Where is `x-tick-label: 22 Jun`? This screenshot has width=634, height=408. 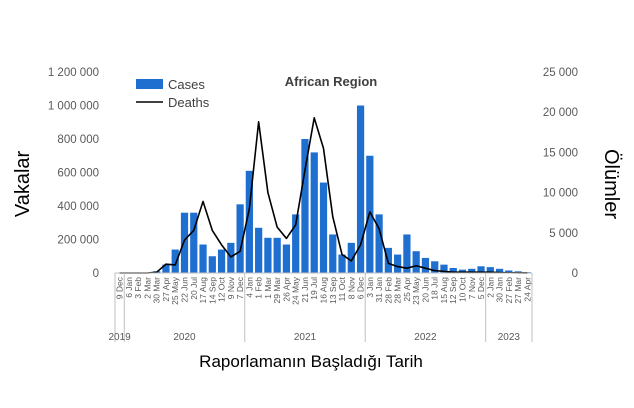 x-tick-label: 22 Jun is located at coordinates (185, 290).